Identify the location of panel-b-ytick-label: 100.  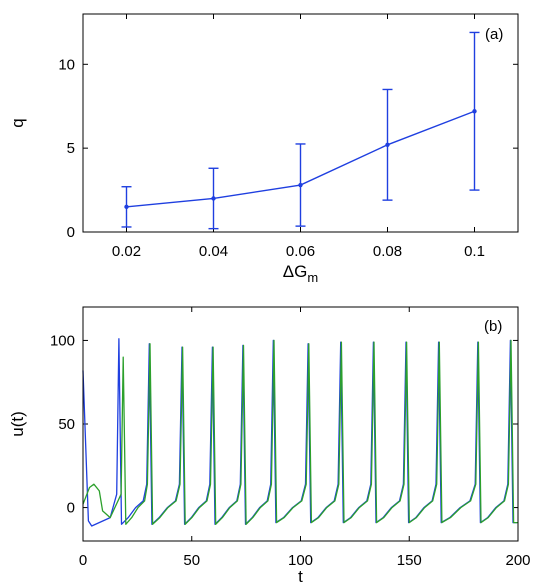
(62, 340).